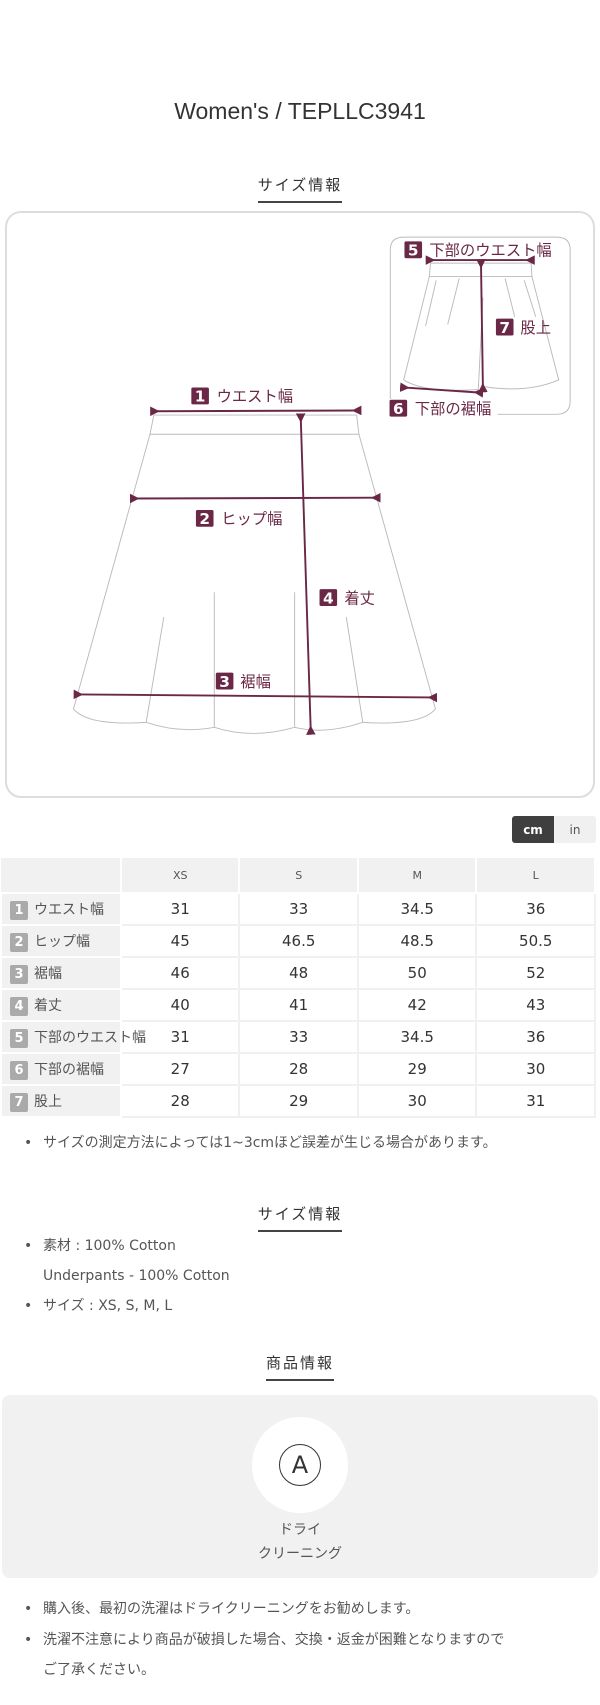 The height and width of the screenshot is (1705, 600). Describe the element at coordinates (19, 942) in the screenshot. I see `row-number-badge: 2` at that location.